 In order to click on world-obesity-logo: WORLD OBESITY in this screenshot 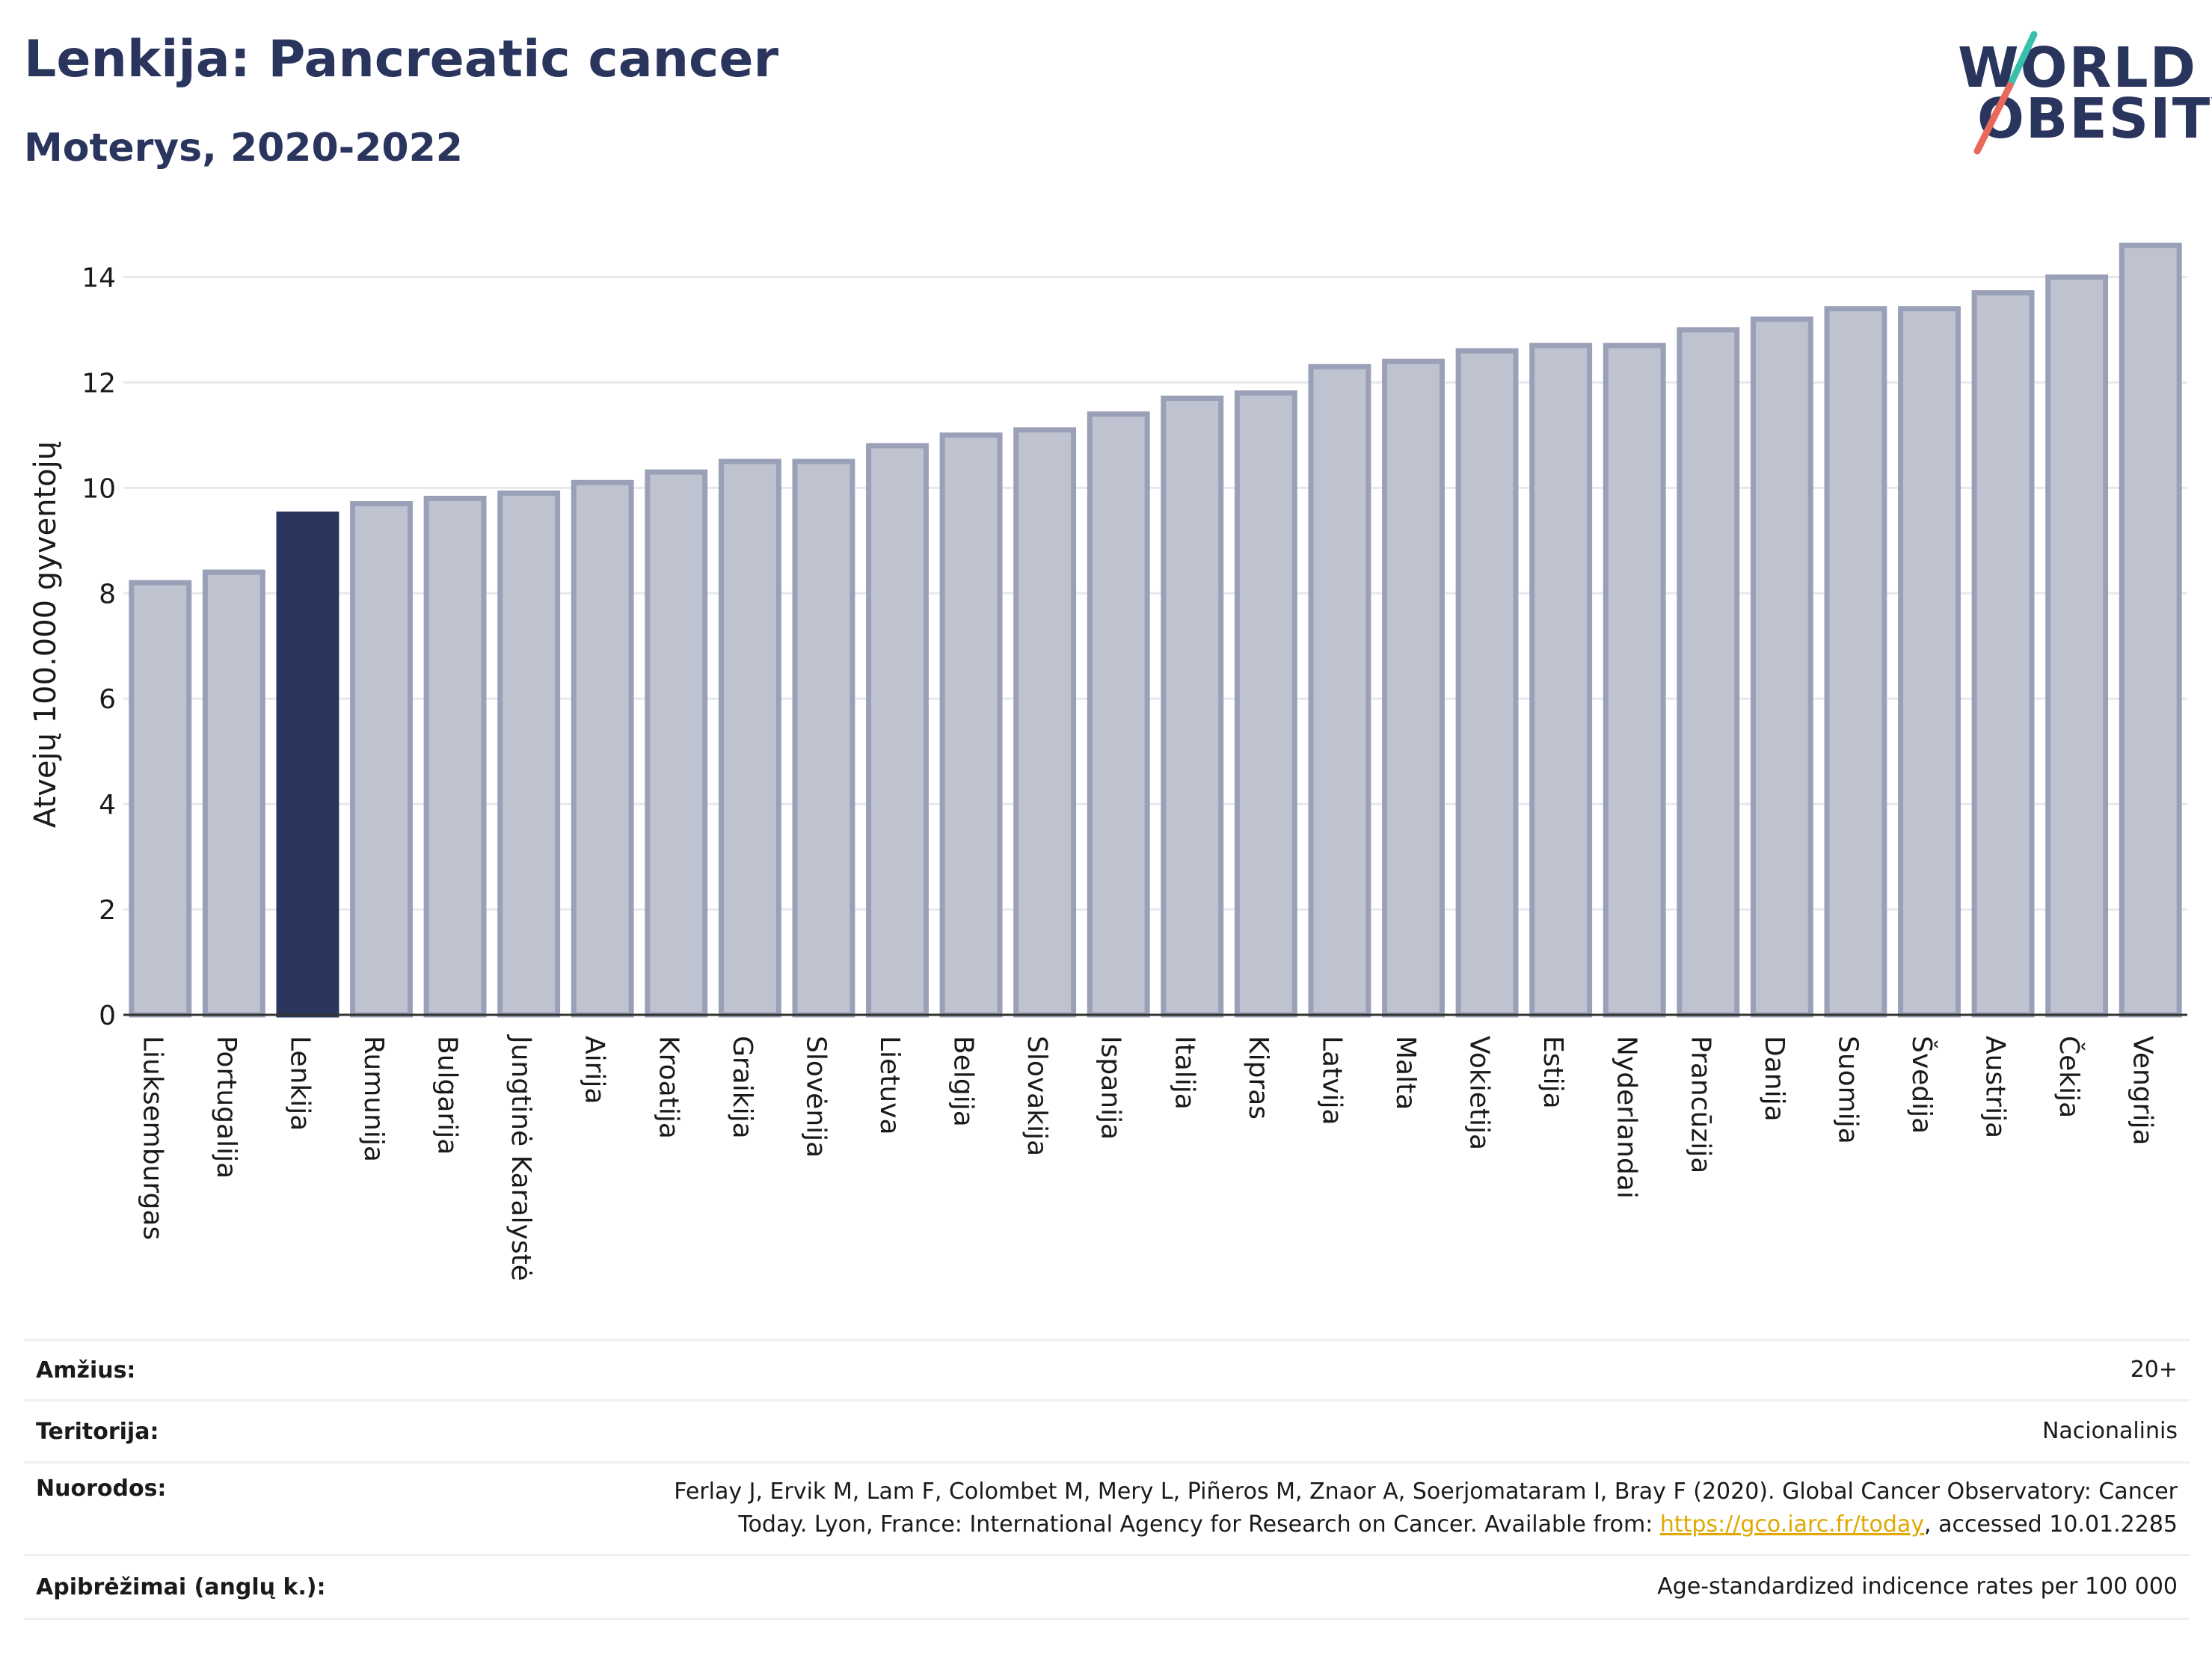, I will do `click(2078, 89)`.